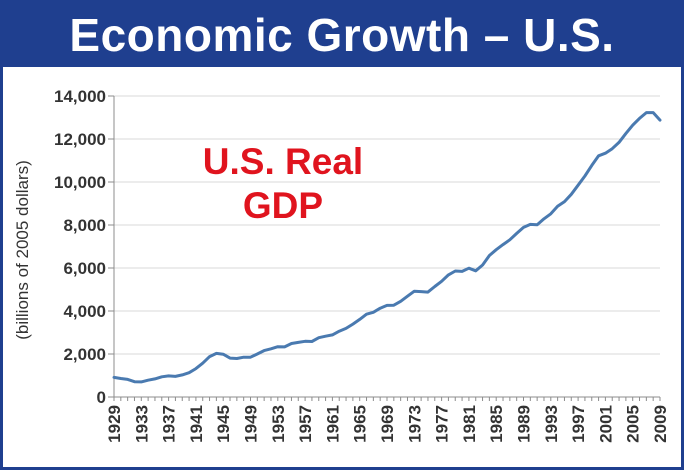  Describe the element at coordinates (278, 424) in the screenshot. I see `x-tick-label: 1953` at that location.